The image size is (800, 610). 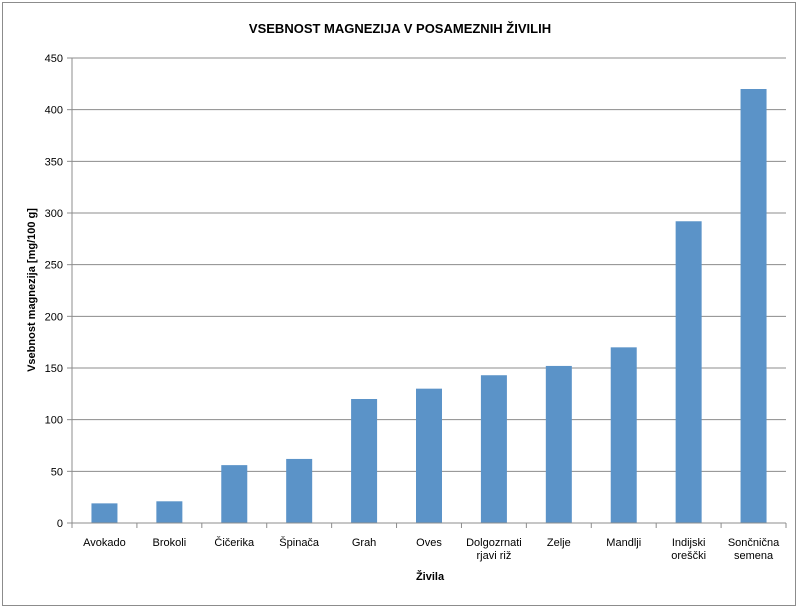 What do you see at coordinates (54, 317) in the screenshot?
I see `y-tick-label: 200` at bounding box center [54, 317].